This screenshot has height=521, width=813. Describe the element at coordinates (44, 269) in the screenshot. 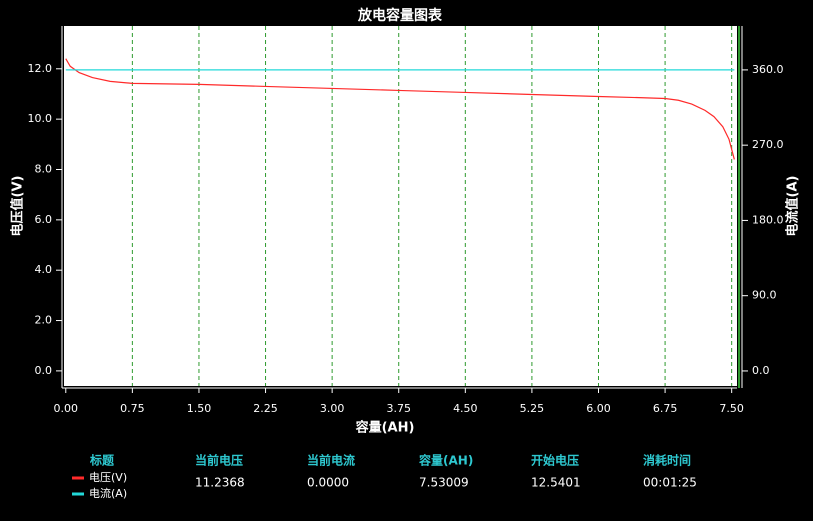

I see `y-tick-label: 4.0` at that location.